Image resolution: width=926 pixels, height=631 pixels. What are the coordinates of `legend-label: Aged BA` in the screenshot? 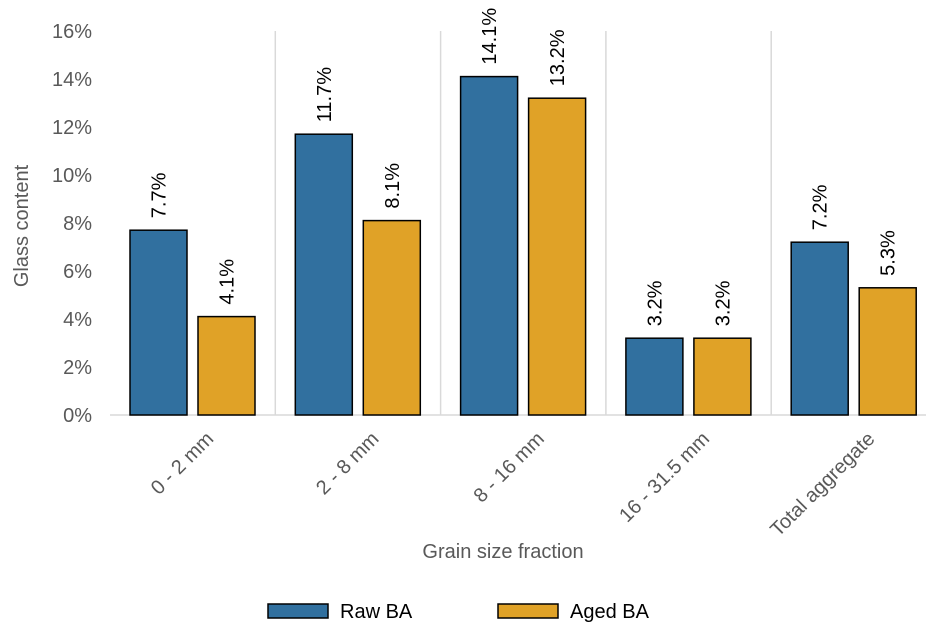 It's located at (610, 612).